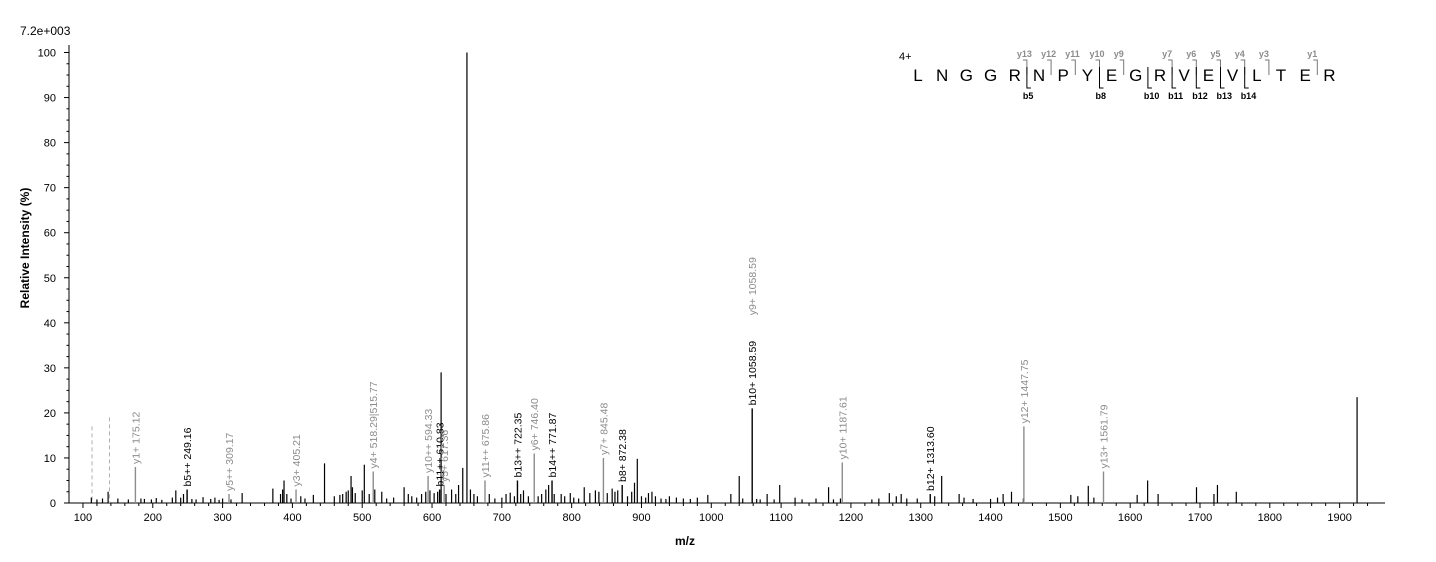 Image resolution: width=1436 pixels, height=562 pixels. Describe the element at coordinates (45, 31) in the screenshot. I see `max-intensity-label: 7.2e+003` at that location.